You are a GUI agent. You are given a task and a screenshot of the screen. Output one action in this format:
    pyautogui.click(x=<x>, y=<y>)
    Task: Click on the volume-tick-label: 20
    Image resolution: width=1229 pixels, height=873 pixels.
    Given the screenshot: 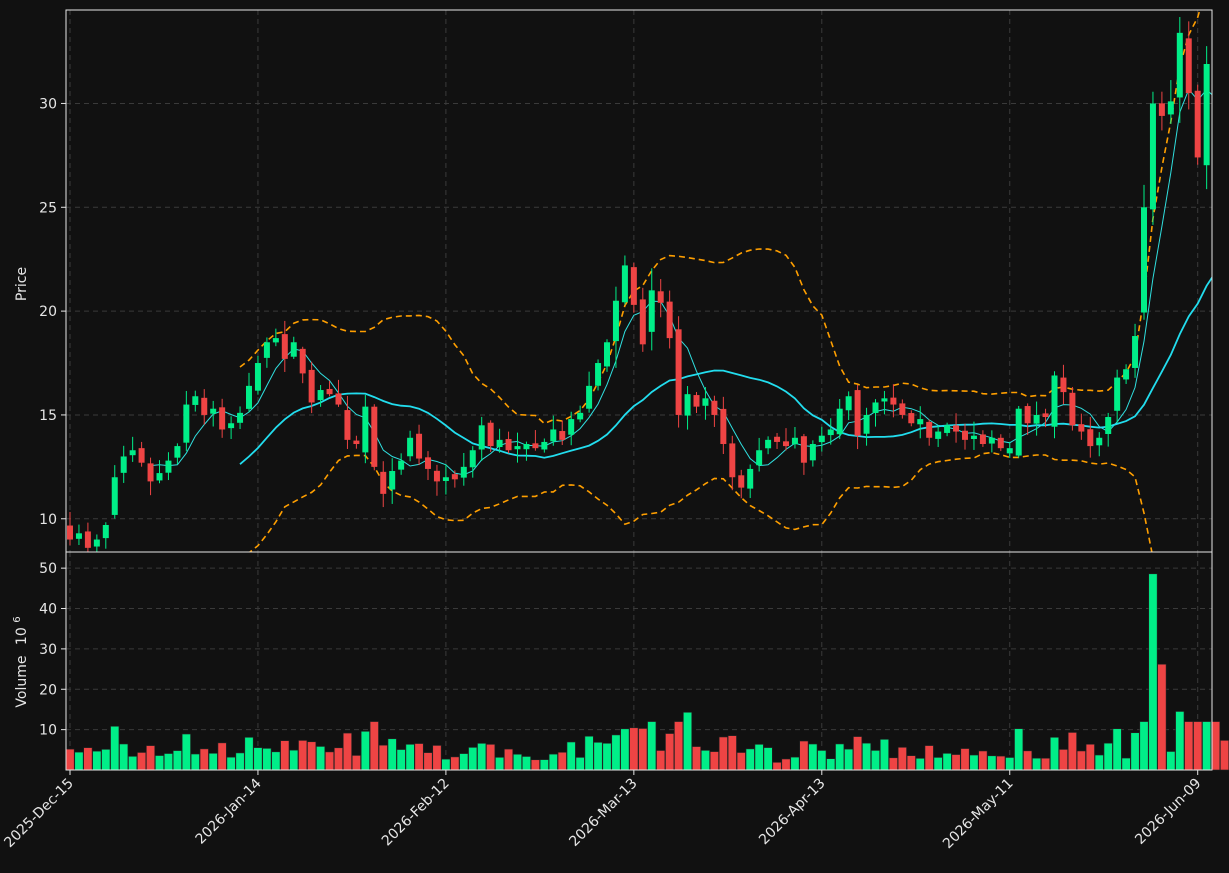 What is the action you would take?
    pyautogui.click(x=48, y=690)
    